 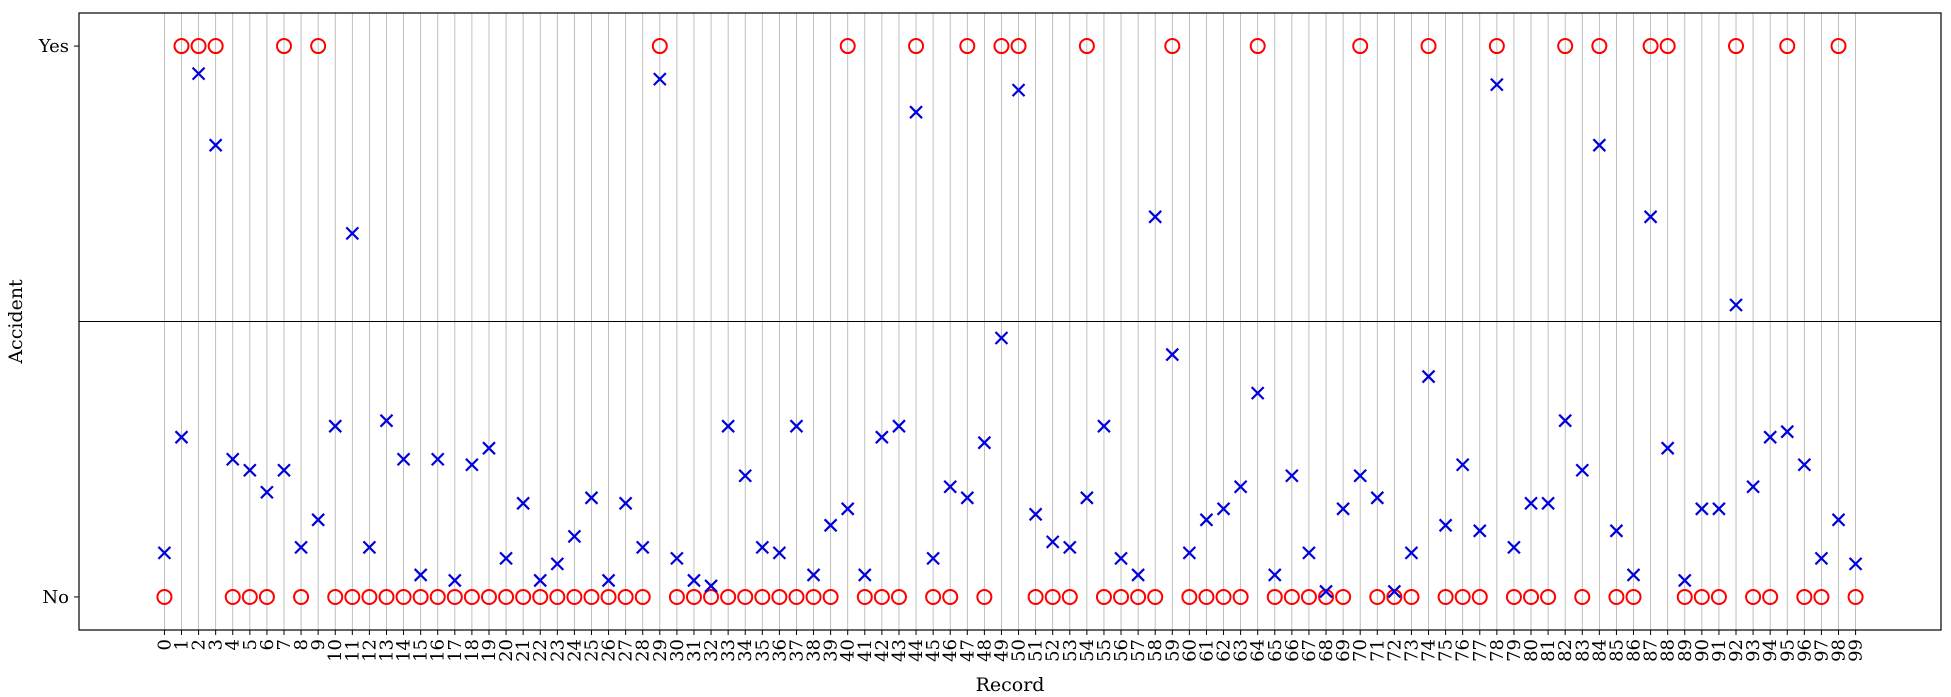 What do you see at coordinates (1087, 650) in the screenshot?
I see `x-tick-label: 54` at bounding box center [1087, 650].